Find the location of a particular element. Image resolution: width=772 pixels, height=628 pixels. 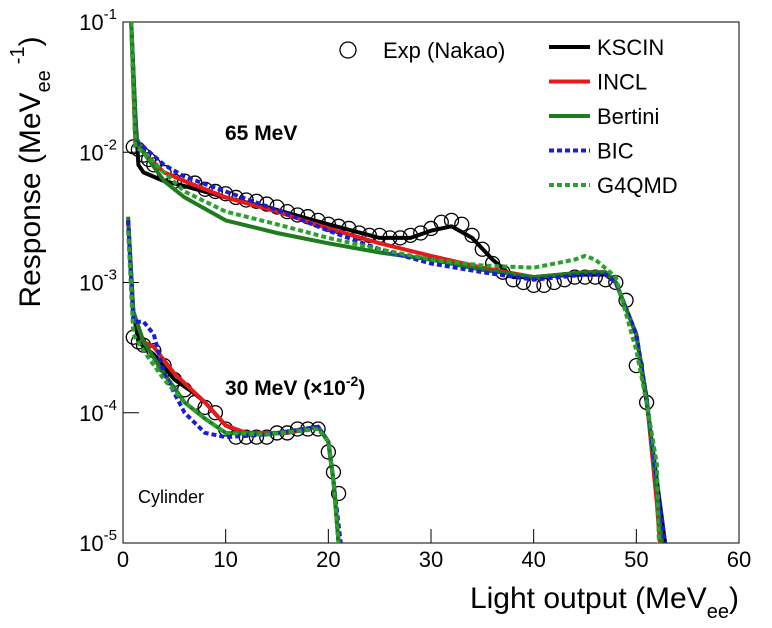

y-tick-label: 10⁻³ is located at coordinates (98, 281).